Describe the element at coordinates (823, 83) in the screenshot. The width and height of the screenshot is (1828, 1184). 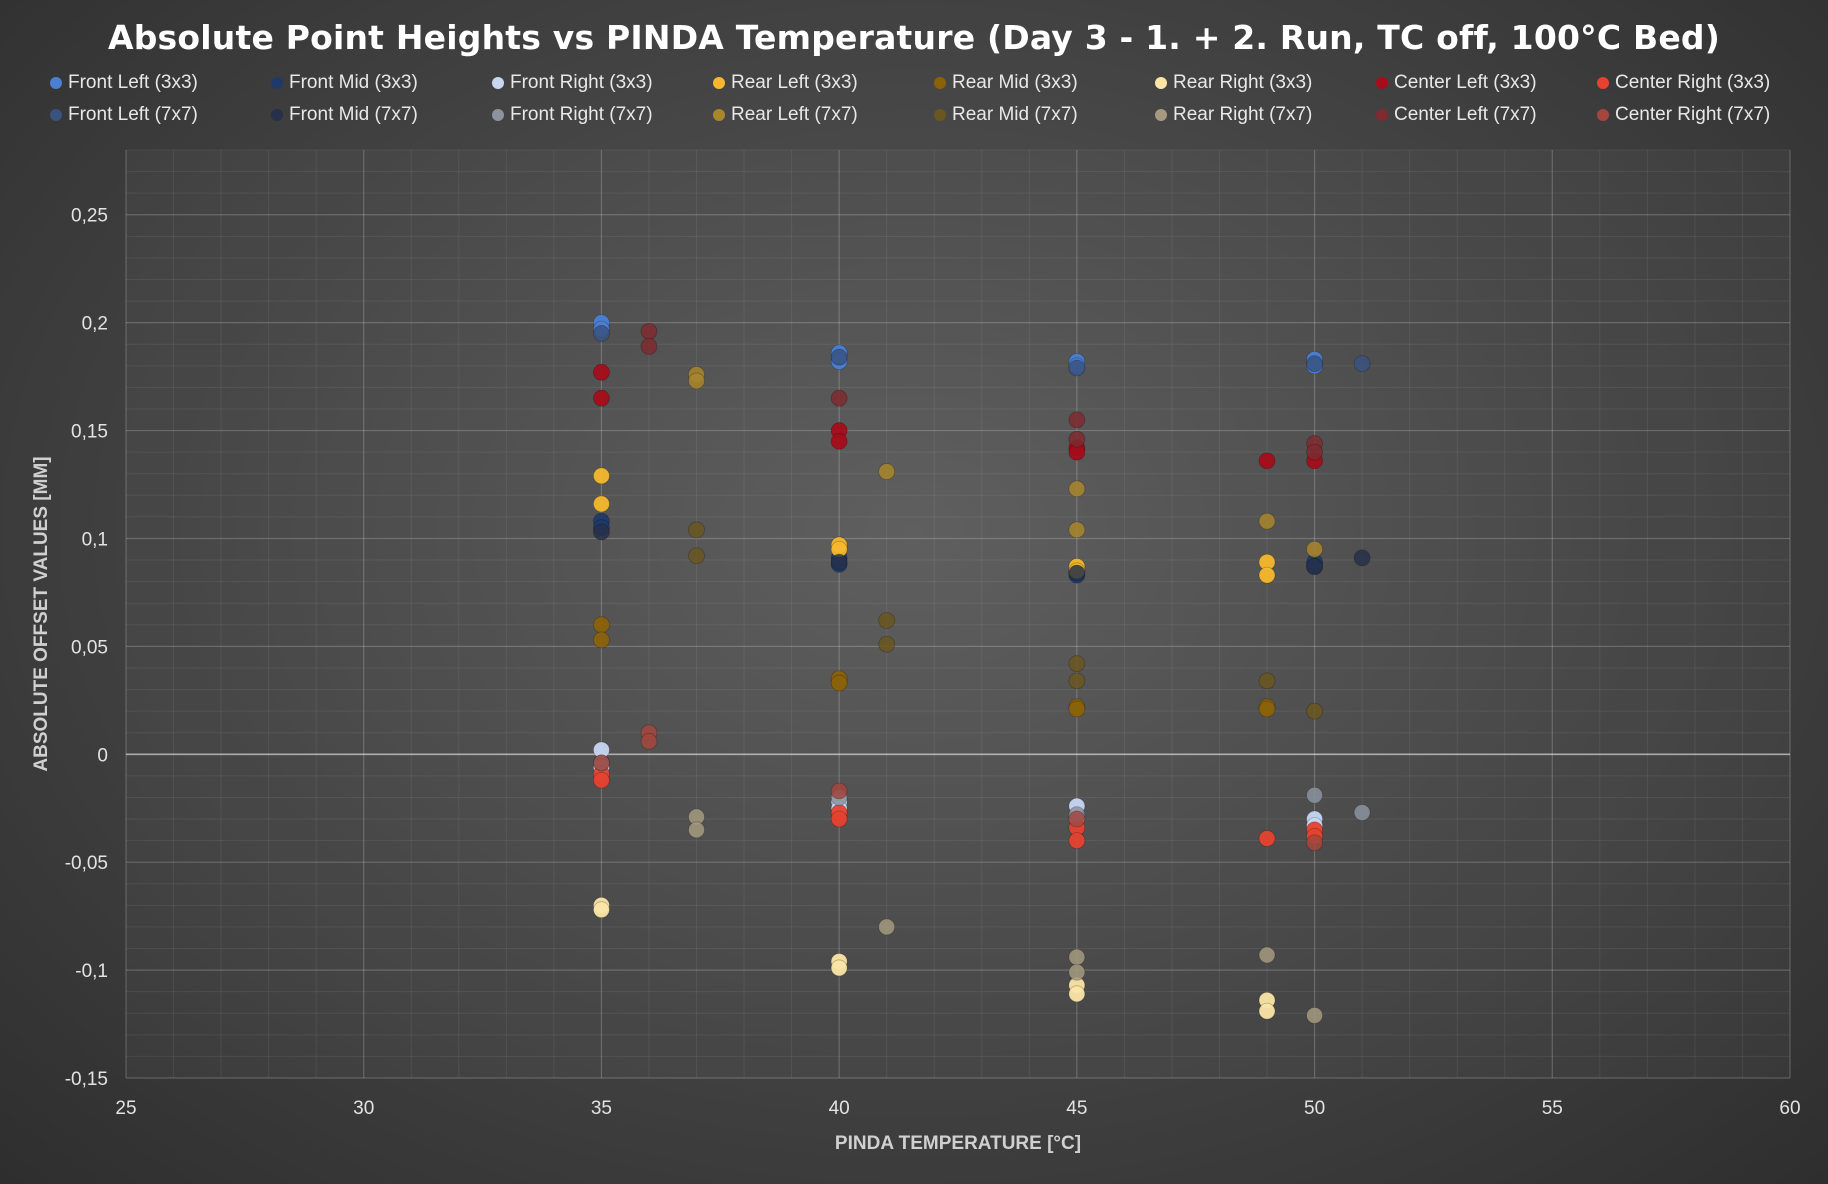
I see `legend-item-rear-left-3x3: Rear Left (3x3)` at that location.